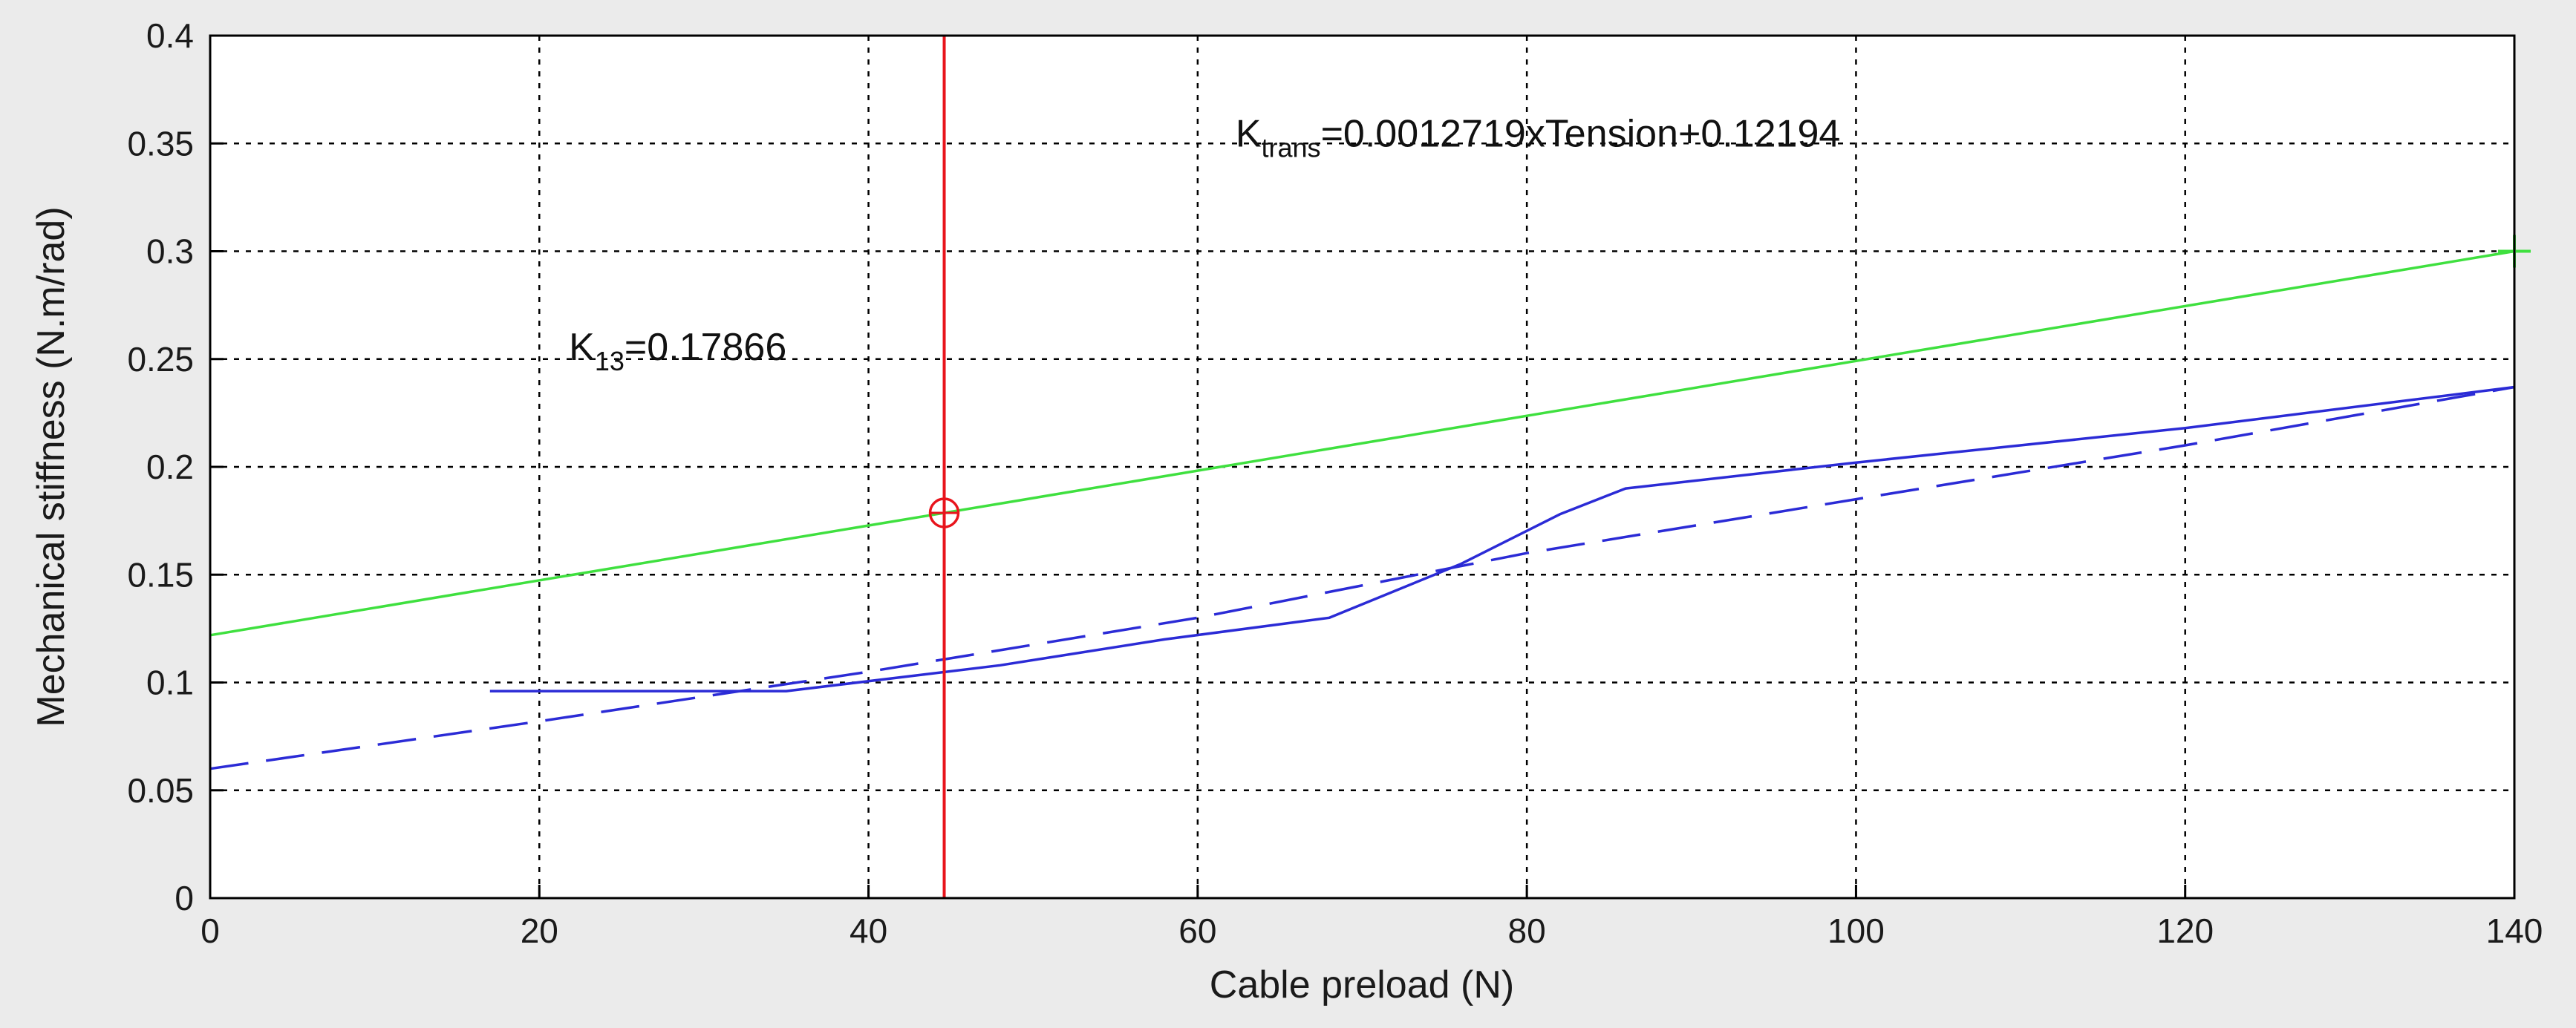 This screenshot has width=2576, height=1028. What do you see at coordinates (160, 574) in the screenshot?
I see `y-tick-label: 0.15` at bounding box center [160, 574].